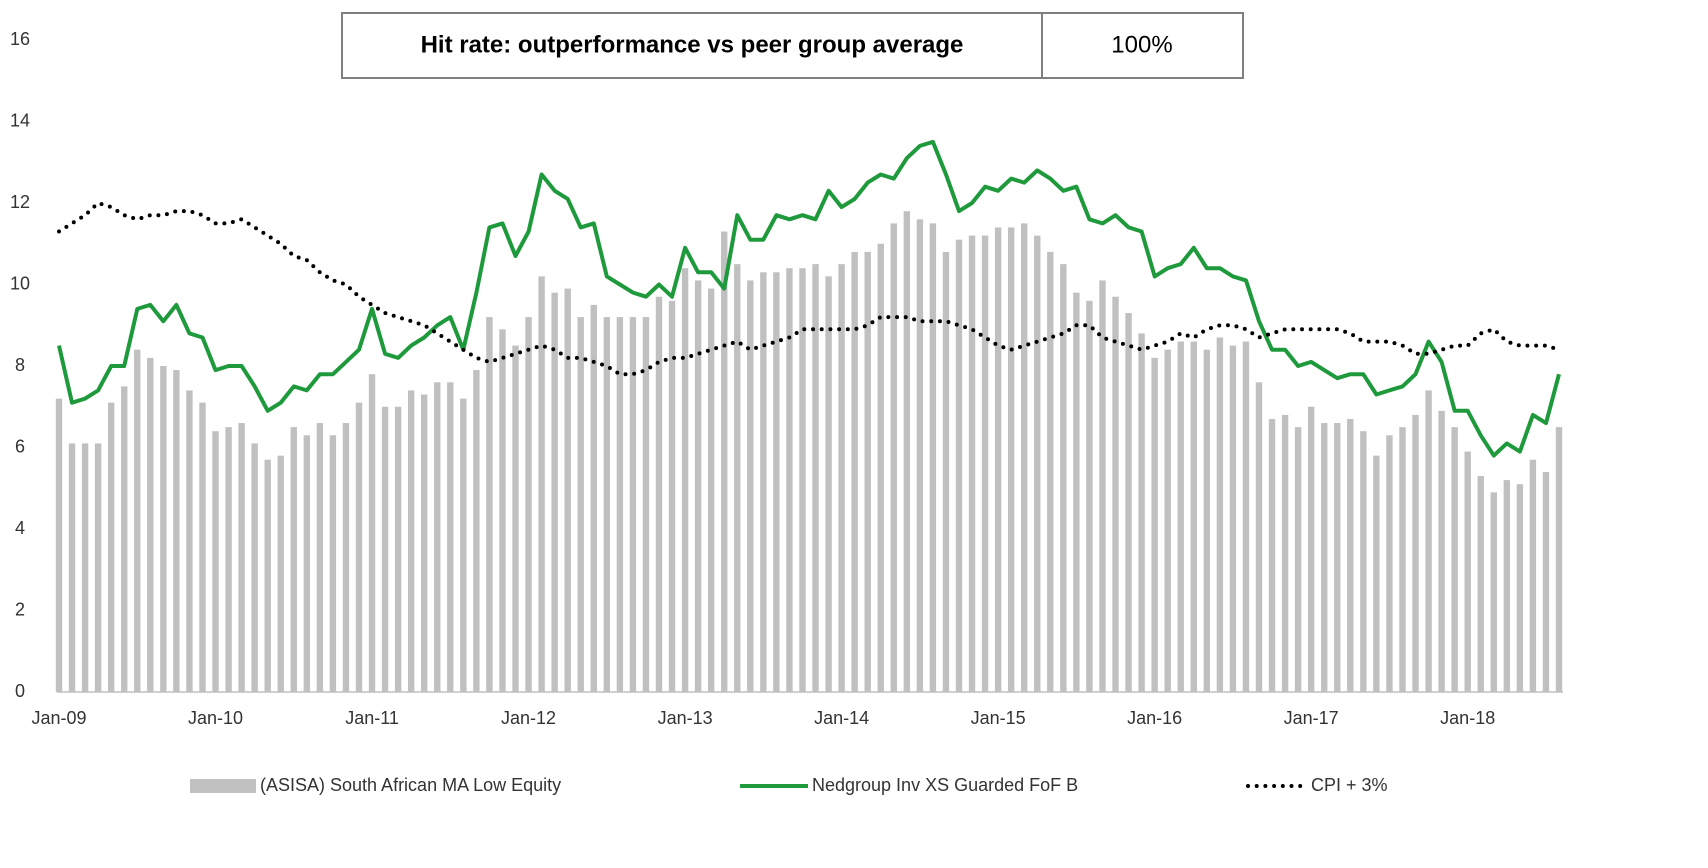 Image resolution: width=1708 pixels, height=868 pixels. I want to click on y-tick-label: 14, so click(20, 120).